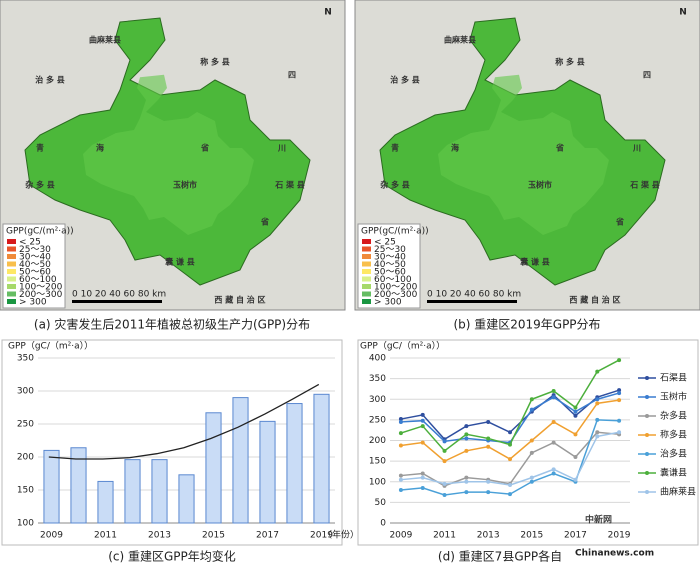 The height and width of the screenshot is (572, 700). I want to click on legend-label: 40～50, so click(390, 265).